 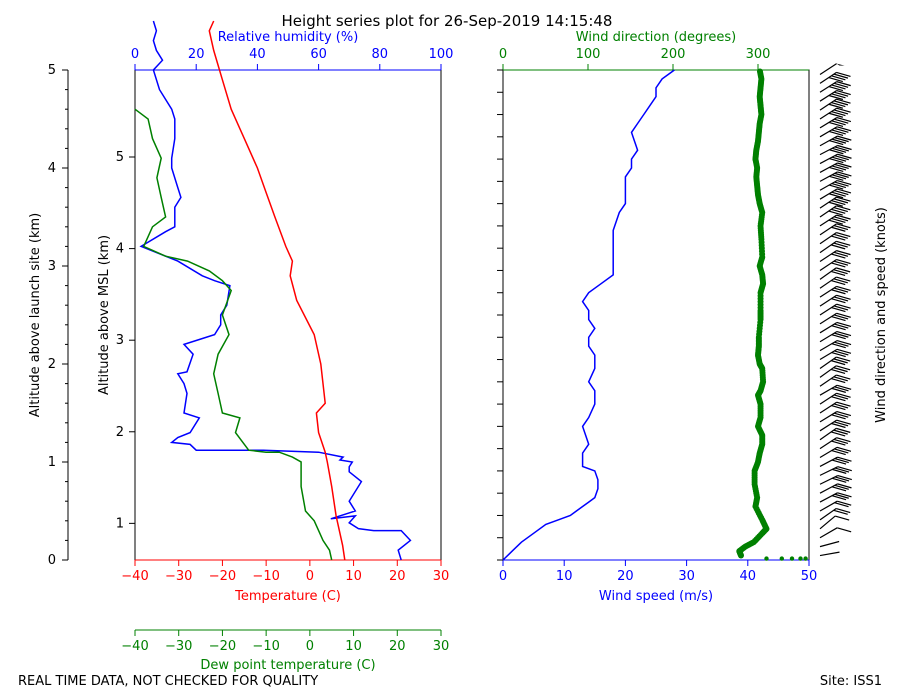 What do you see at coordinates (52, 70) in the screenshot?
I see `outer-alt-tick-label: 5` at bounding box center [52, 70].